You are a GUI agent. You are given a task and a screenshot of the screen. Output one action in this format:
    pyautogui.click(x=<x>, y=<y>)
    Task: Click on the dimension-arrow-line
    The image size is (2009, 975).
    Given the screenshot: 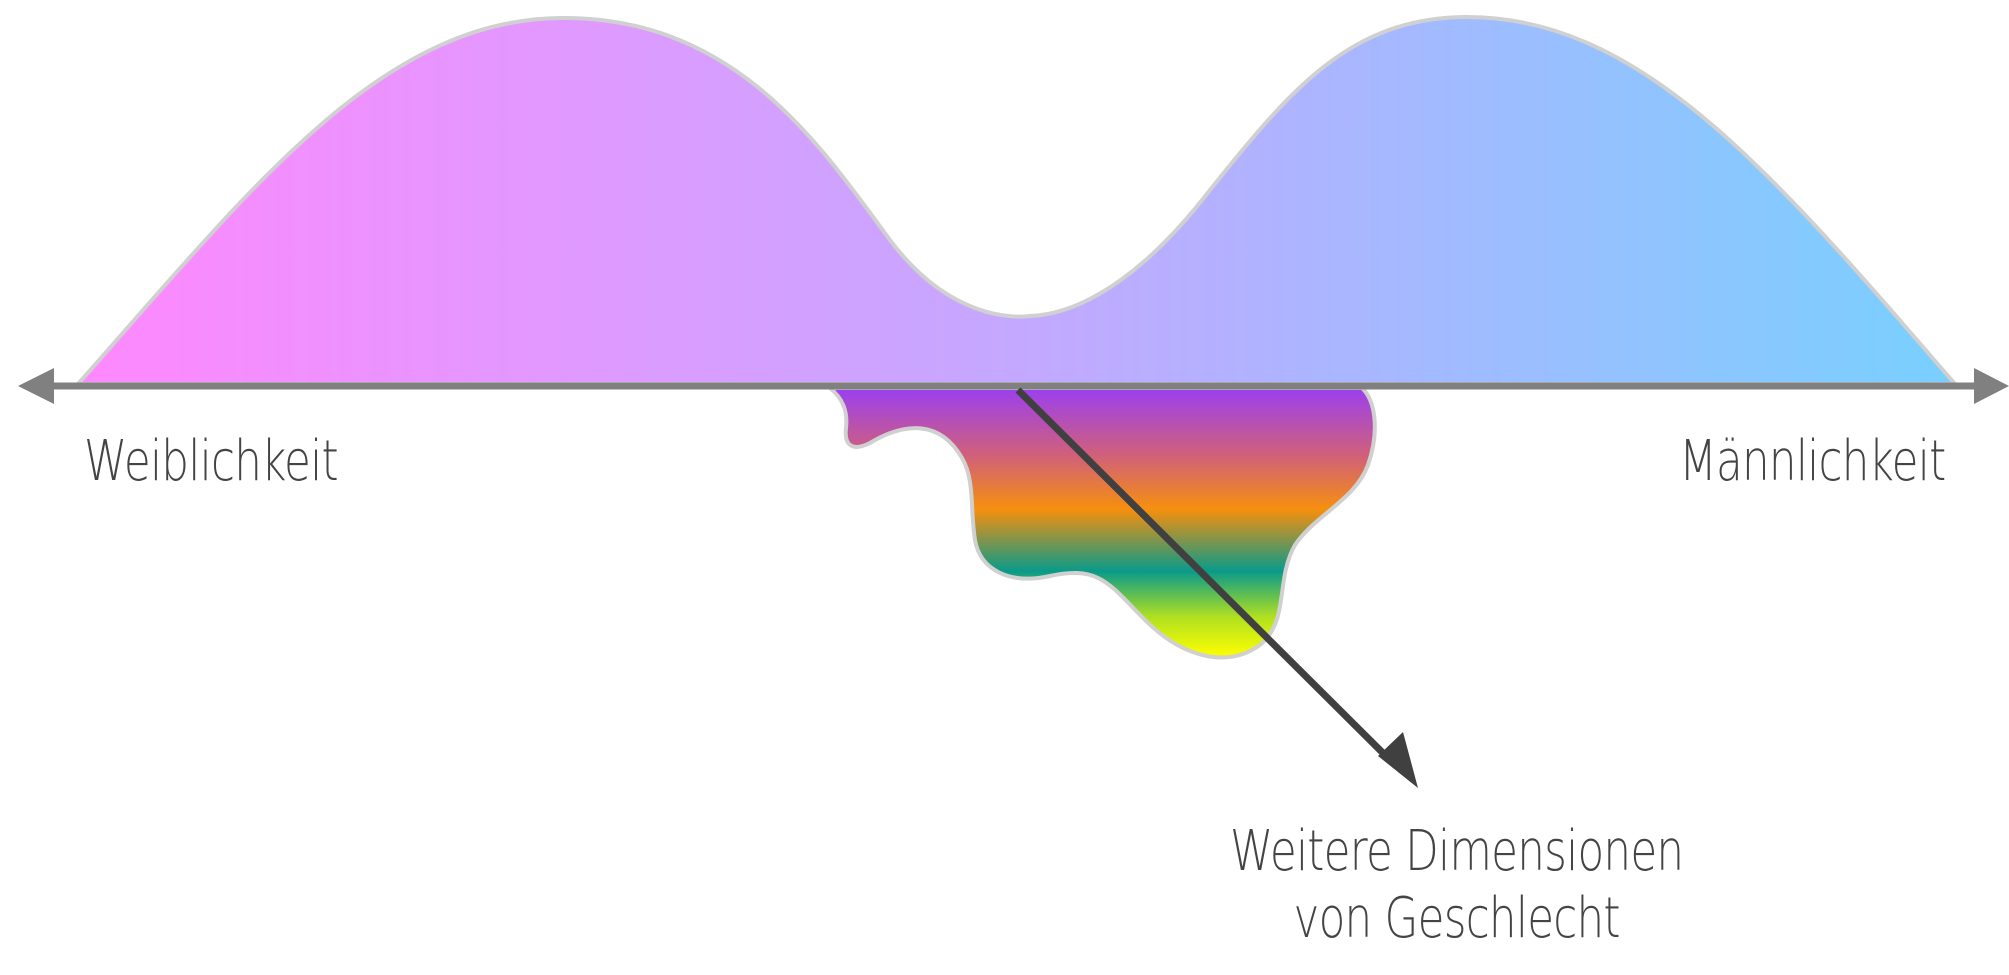 What is the action you would take?
    pyautogui.click(x=1206, y=577)
    